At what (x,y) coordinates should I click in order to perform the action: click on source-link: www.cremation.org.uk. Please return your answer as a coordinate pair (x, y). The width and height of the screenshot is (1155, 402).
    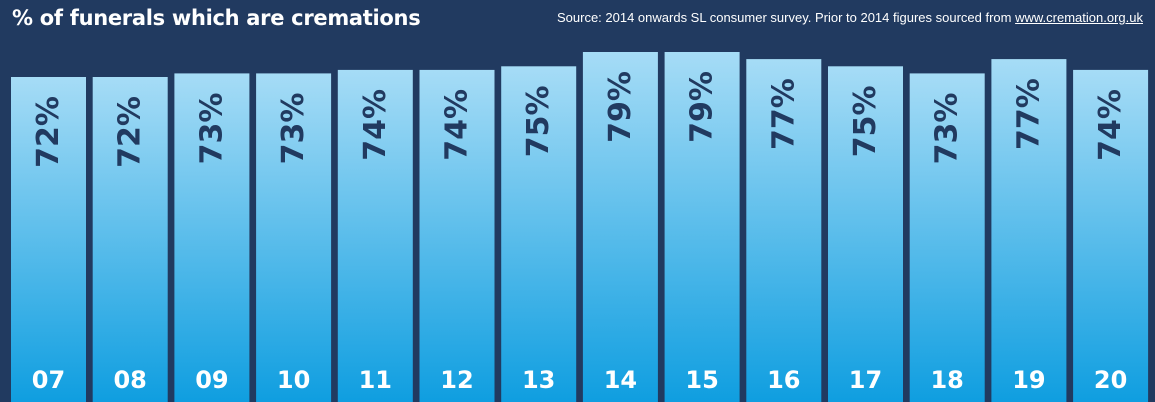
    Looking at the image, I should click on (1079, 17).